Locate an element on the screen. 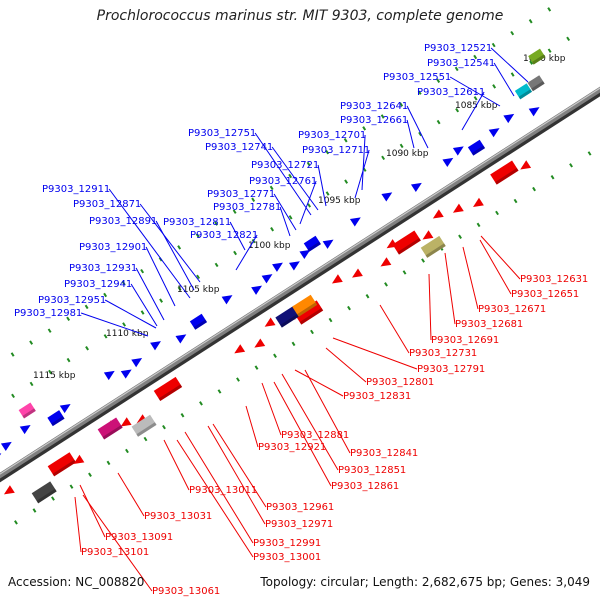 This screenshot has width=600, height=600. forward-gene-box is located at coordinates (476, 147).